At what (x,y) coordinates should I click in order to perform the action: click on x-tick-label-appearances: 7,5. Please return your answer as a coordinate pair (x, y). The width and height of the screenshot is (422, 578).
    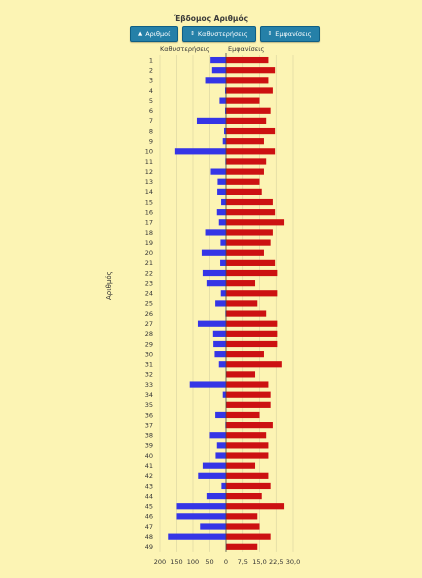
    Looking at the image, I should click on (243, 562).